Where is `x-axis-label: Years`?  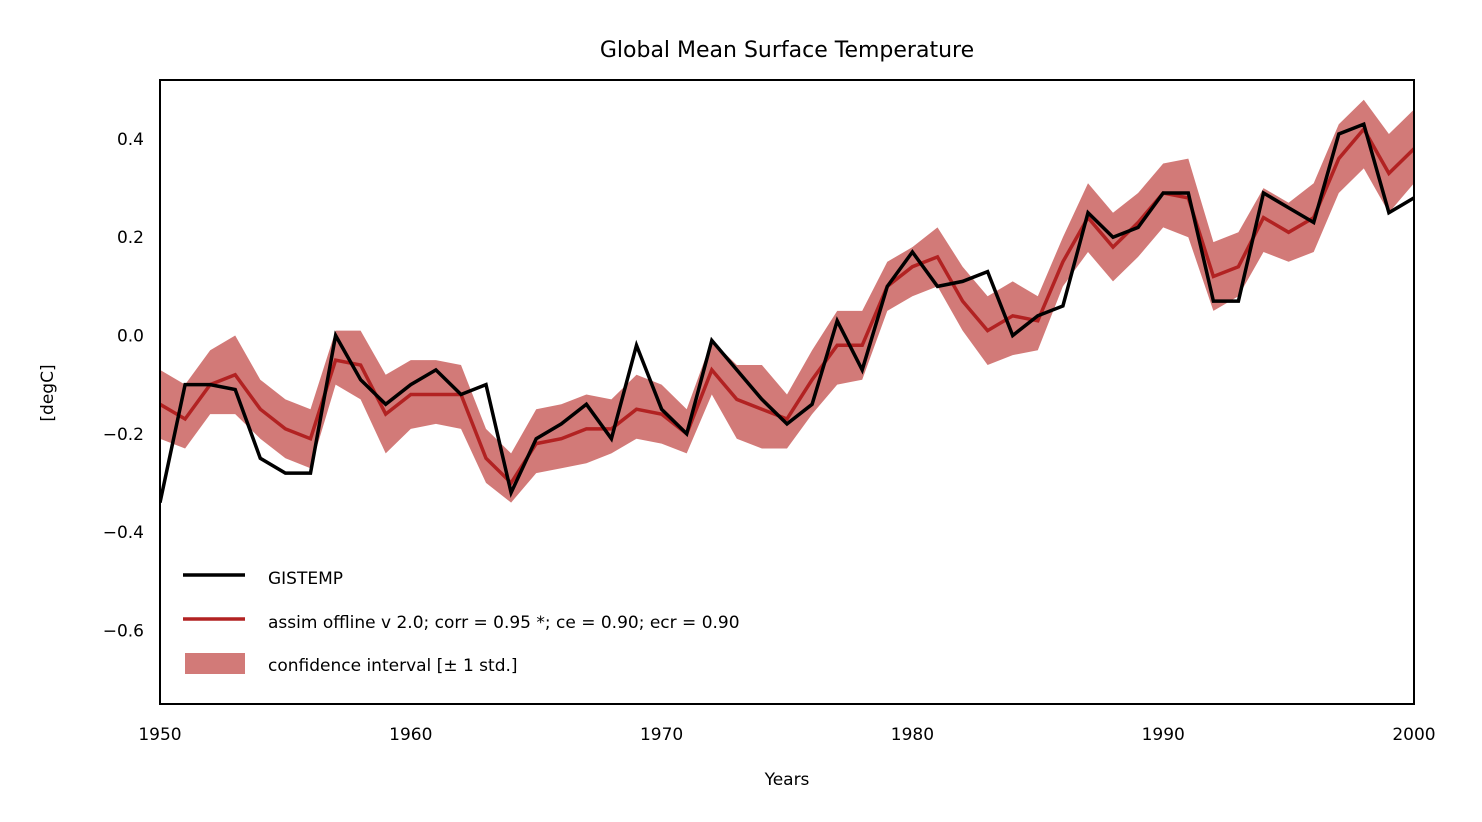 x-axis-label: Years is located at coordinates (787, 780).